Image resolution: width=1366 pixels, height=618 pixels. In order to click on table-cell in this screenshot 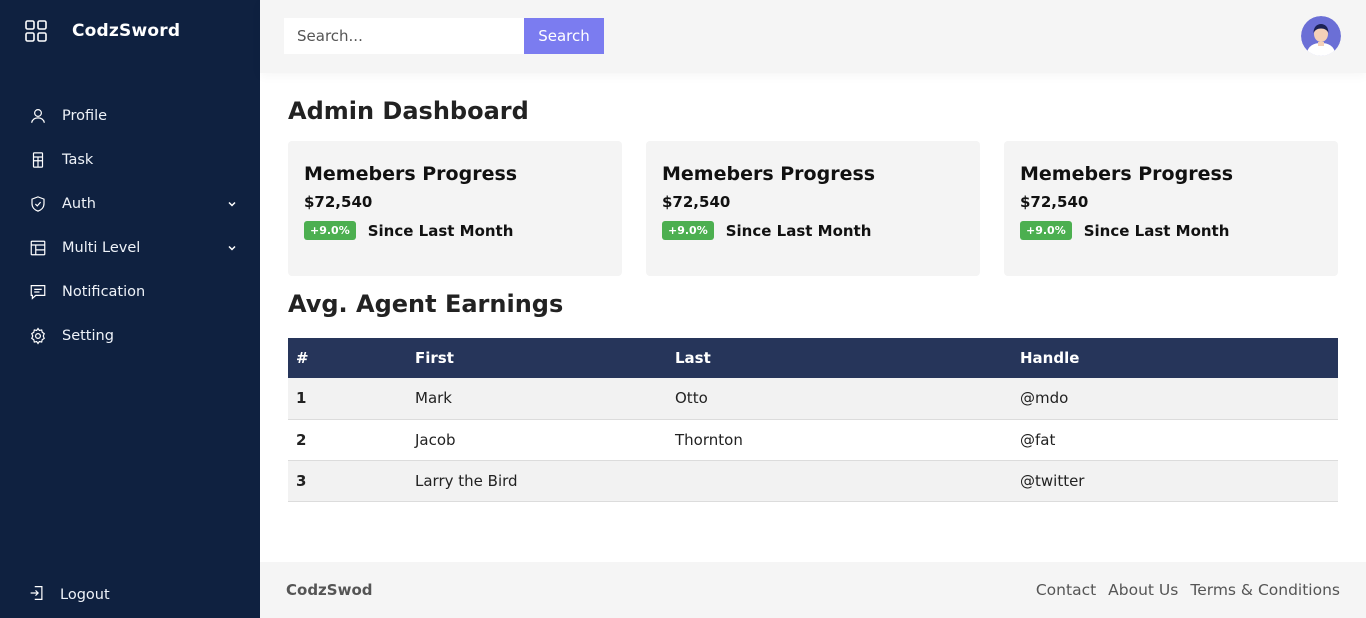, I will do `click(839, 481)`.